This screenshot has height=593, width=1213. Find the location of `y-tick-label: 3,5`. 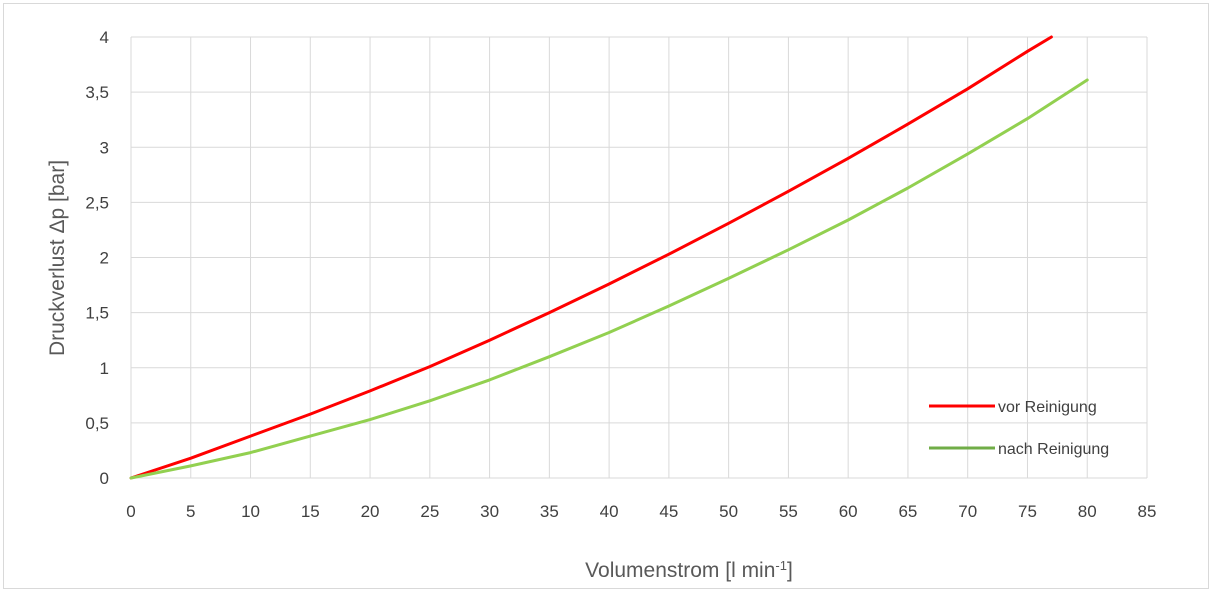

y-tick-label: 3,5 is located at coordinates (97, 92).